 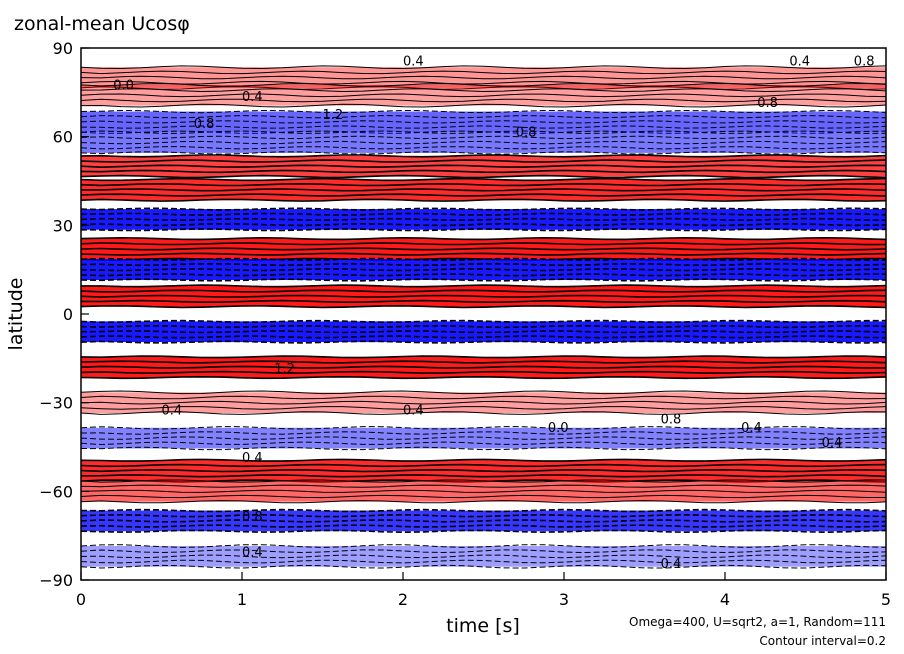 I want to click on y-tick-label: 0, so click(x=68, y=314).